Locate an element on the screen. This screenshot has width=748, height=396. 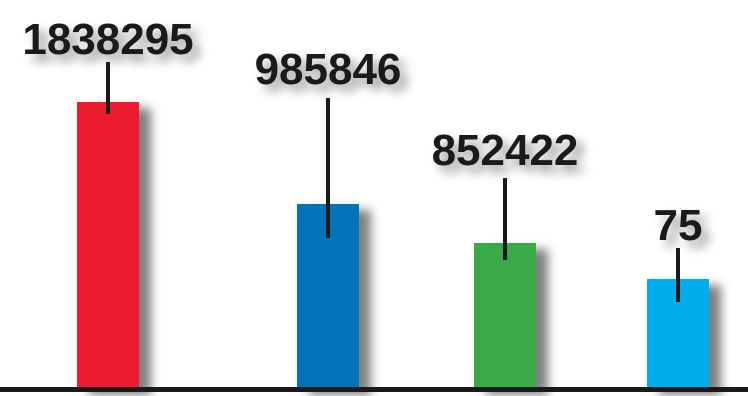
value-label-shadow-2: 985846 is located at coordinates (335, 76).